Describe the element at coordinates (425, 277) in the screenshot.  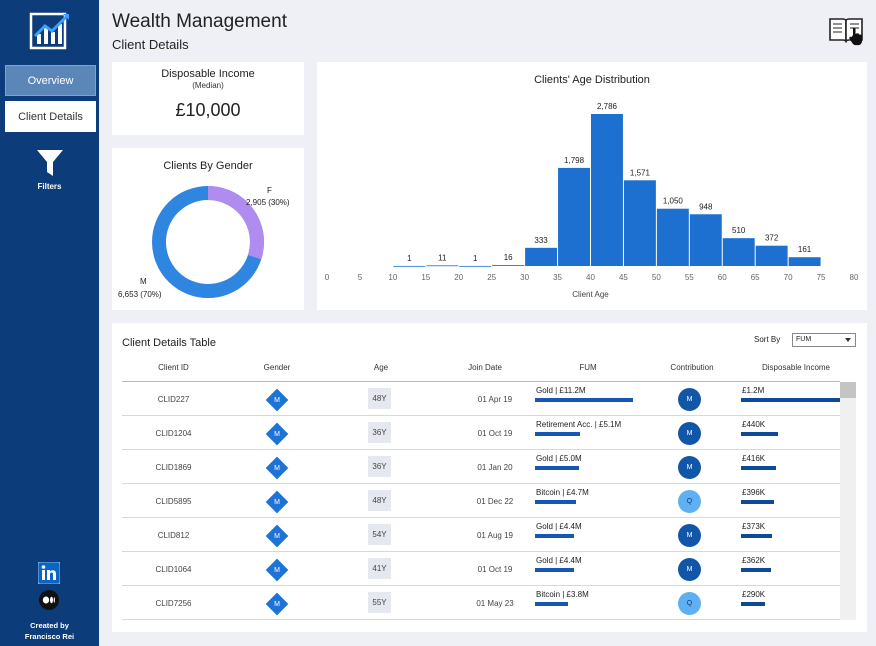
I see `x-tick-label: 15` at that location.